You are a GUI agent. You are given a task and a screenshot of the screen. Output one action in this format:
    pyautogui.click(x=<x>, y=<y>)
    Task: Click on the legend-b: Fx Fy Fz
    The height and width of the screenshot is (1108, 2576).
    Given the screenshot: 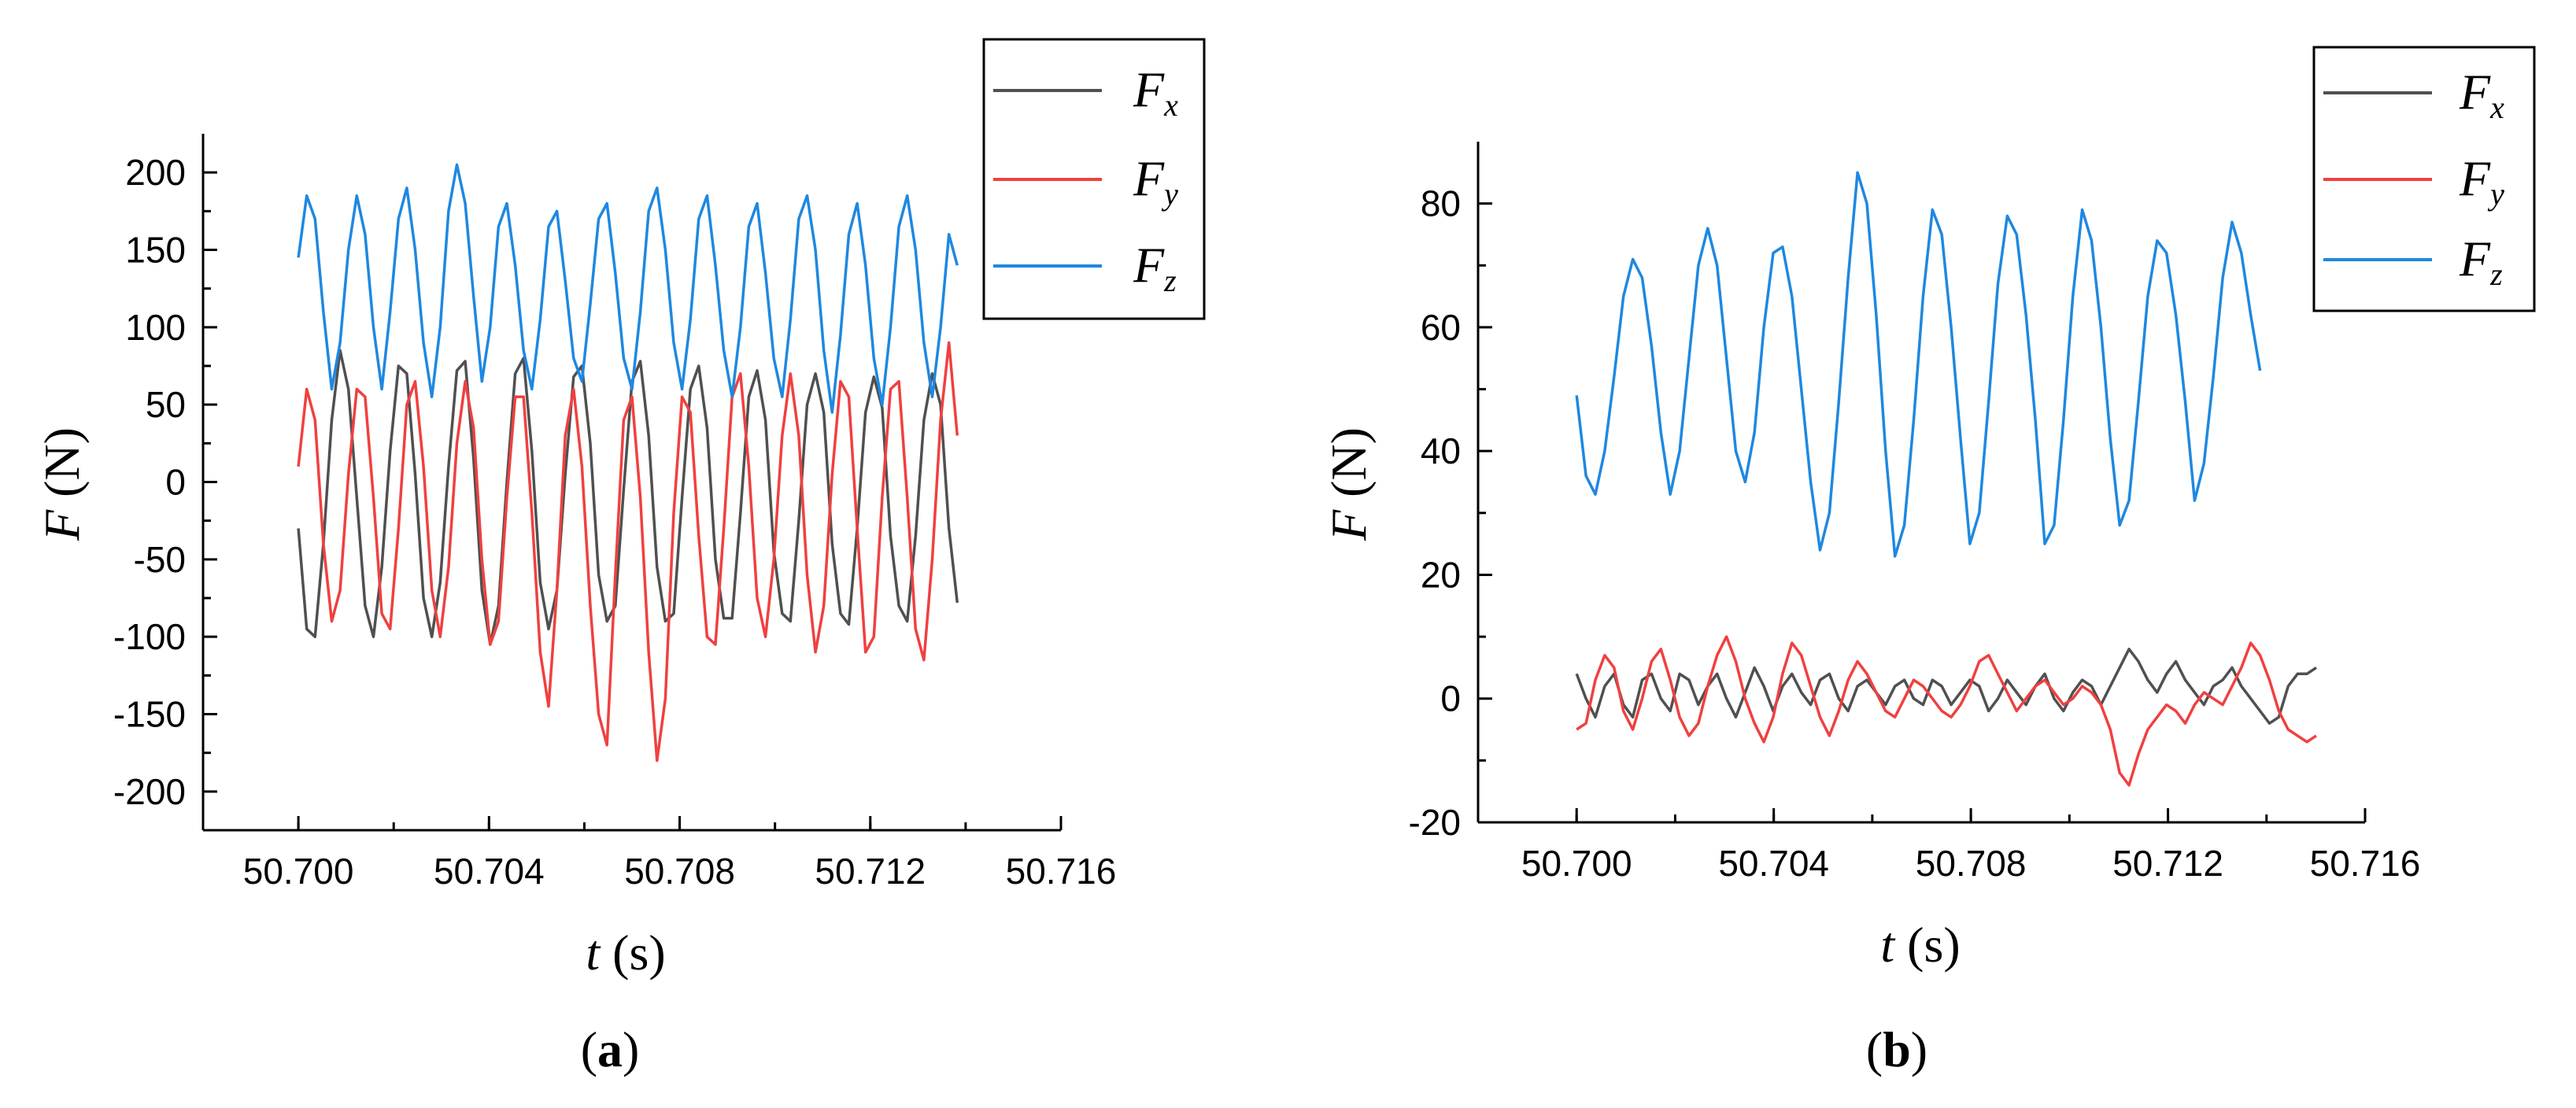 What is the action you would take?
    pyautogui.click(x=2424, y=179)
    